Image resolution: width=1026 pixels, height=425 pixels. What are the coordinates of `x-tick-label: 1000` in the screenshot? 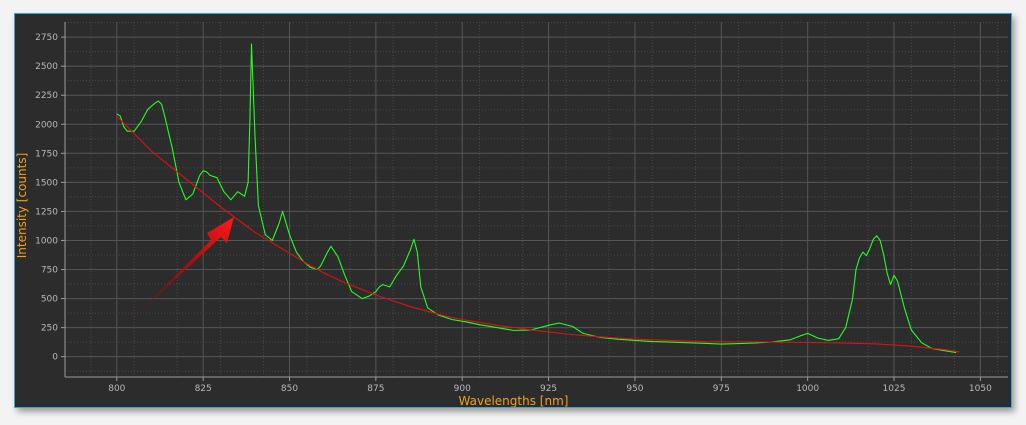 It's located at (807, 389).